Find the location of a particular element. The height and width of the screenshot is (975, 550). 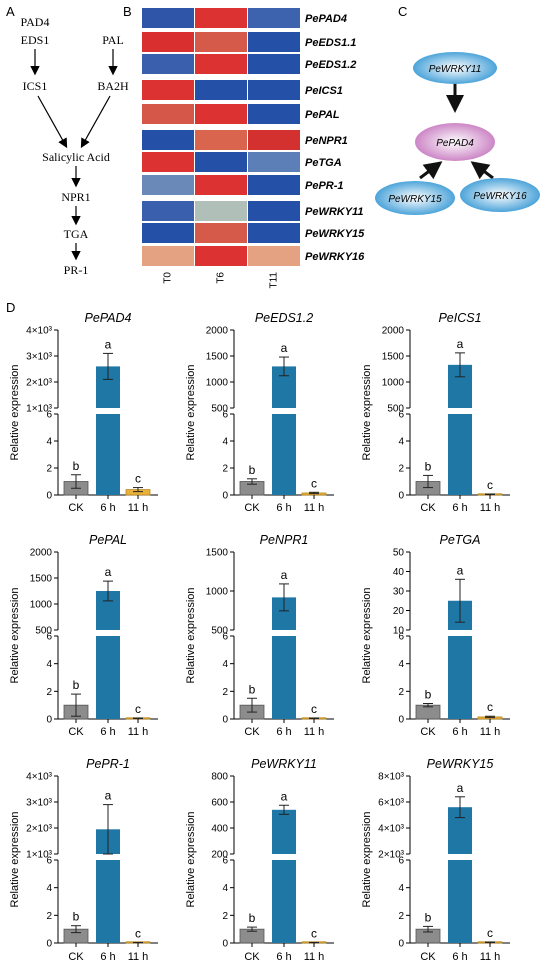

chart-title: PePR-1 is located at coordinates (108, 764).